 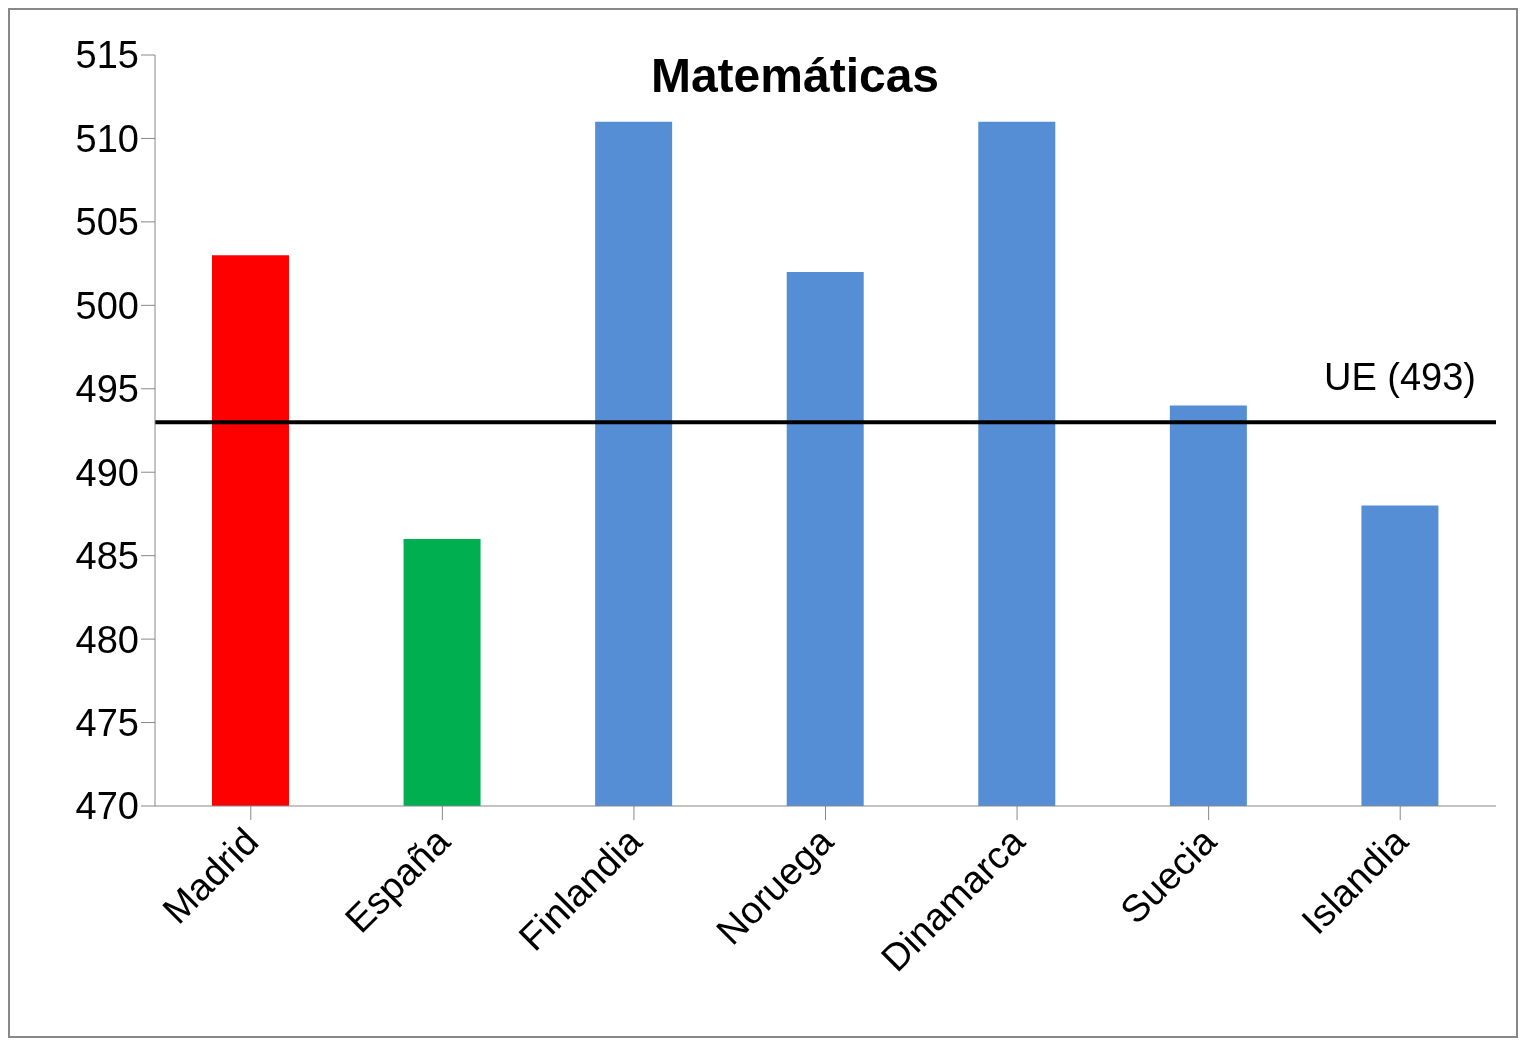 What do you see at coordinates (795, 75) in the screenshot?
I see `chart-title: Matemáticas` at bounding box center [795, 75].